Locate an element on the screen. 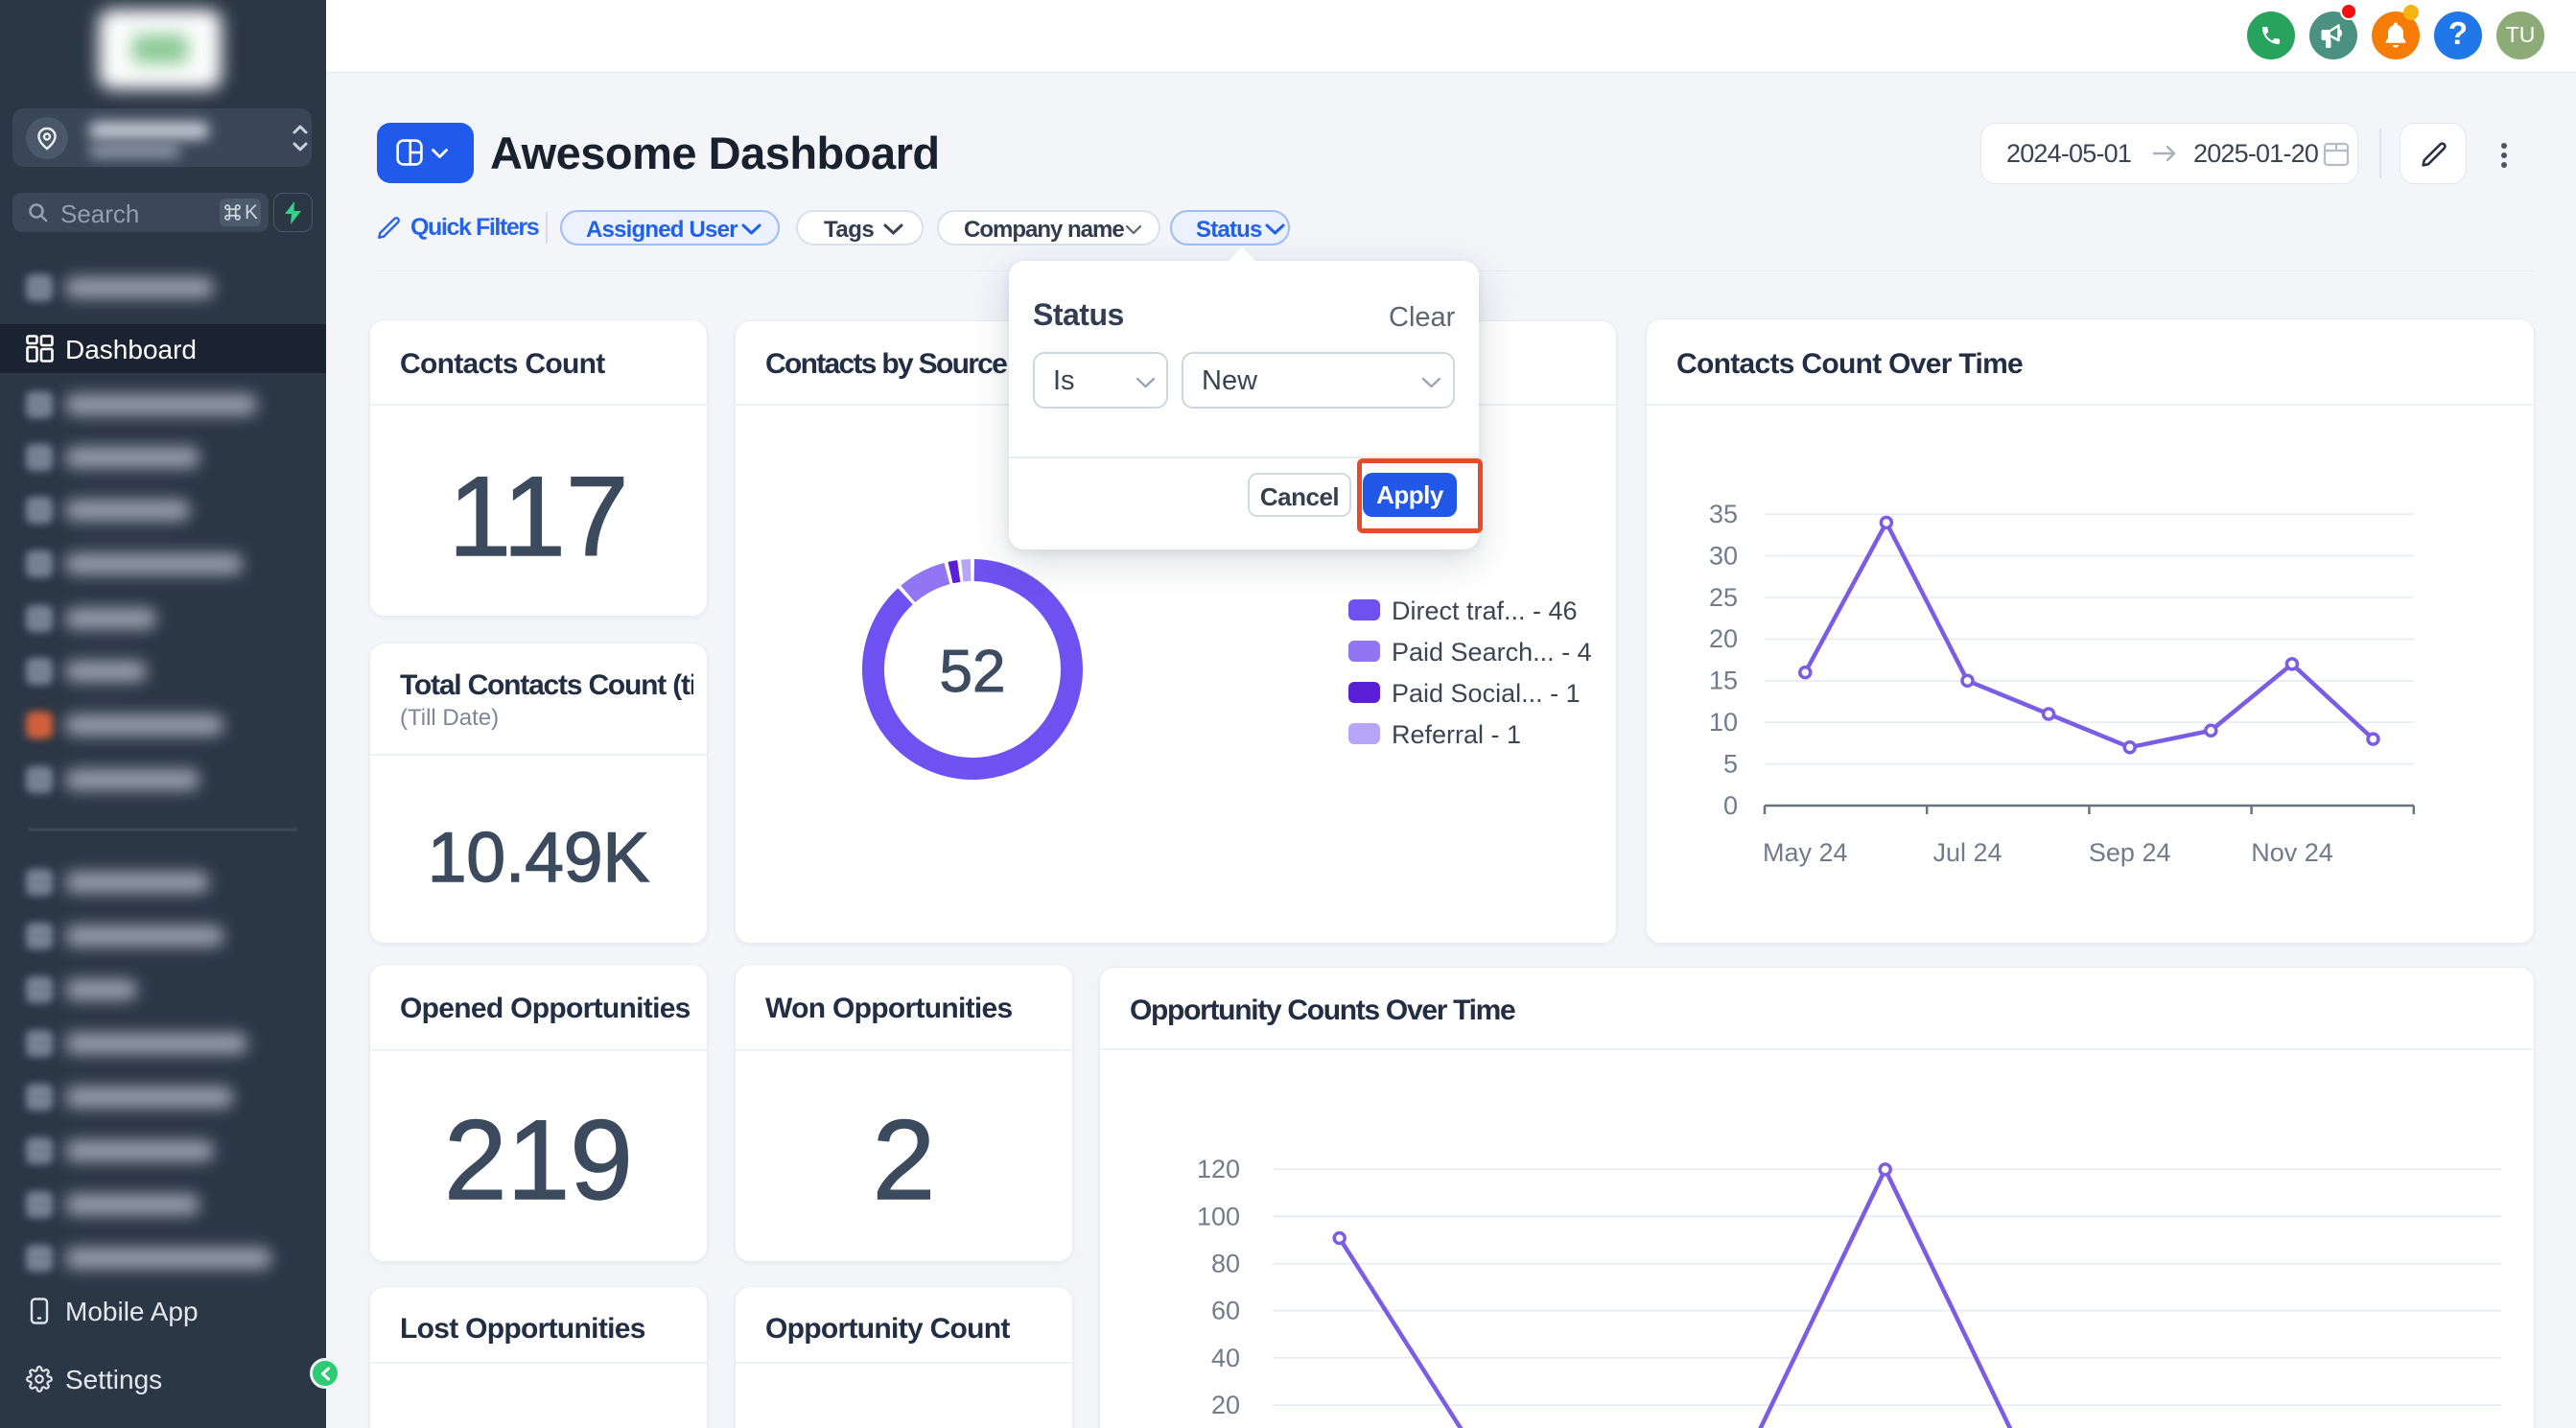 The width and height of the screenshot is (2576, 1428). svg-text: 80 is located at coordinates (1225, 1264).